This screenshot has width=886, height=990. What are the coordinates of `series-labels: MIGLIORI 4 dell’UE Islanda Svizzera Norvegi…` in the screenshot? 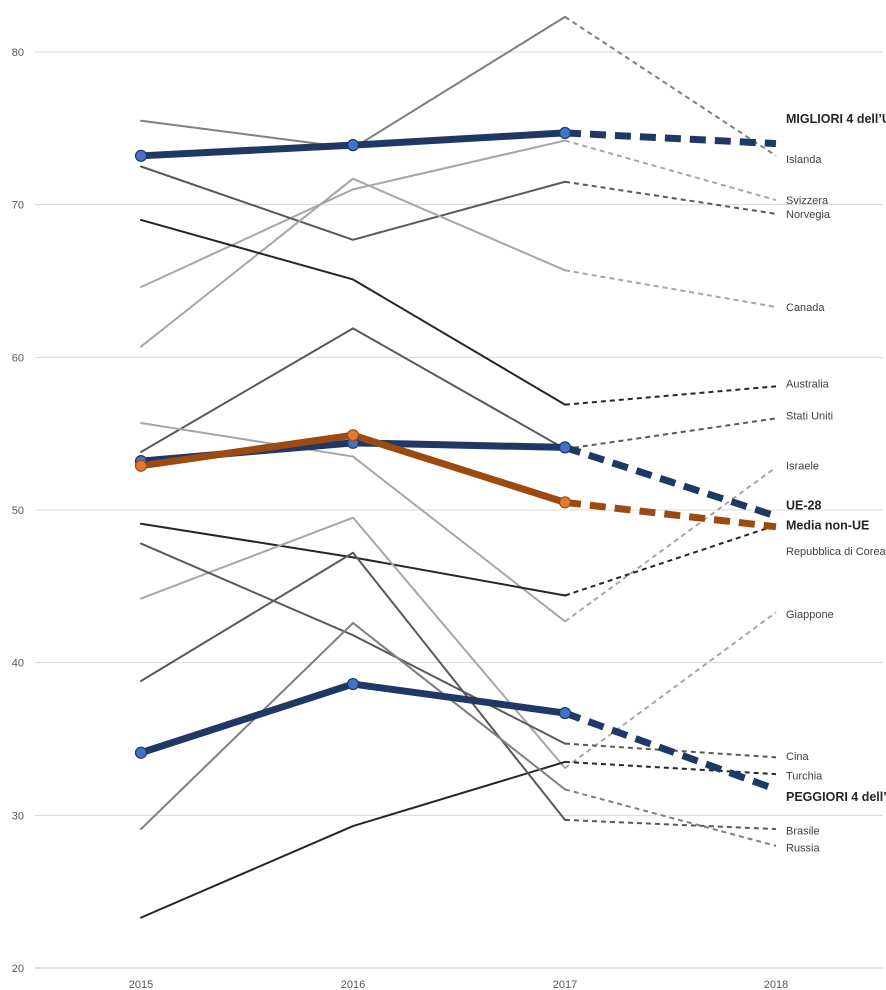 It's located at (836, 483).